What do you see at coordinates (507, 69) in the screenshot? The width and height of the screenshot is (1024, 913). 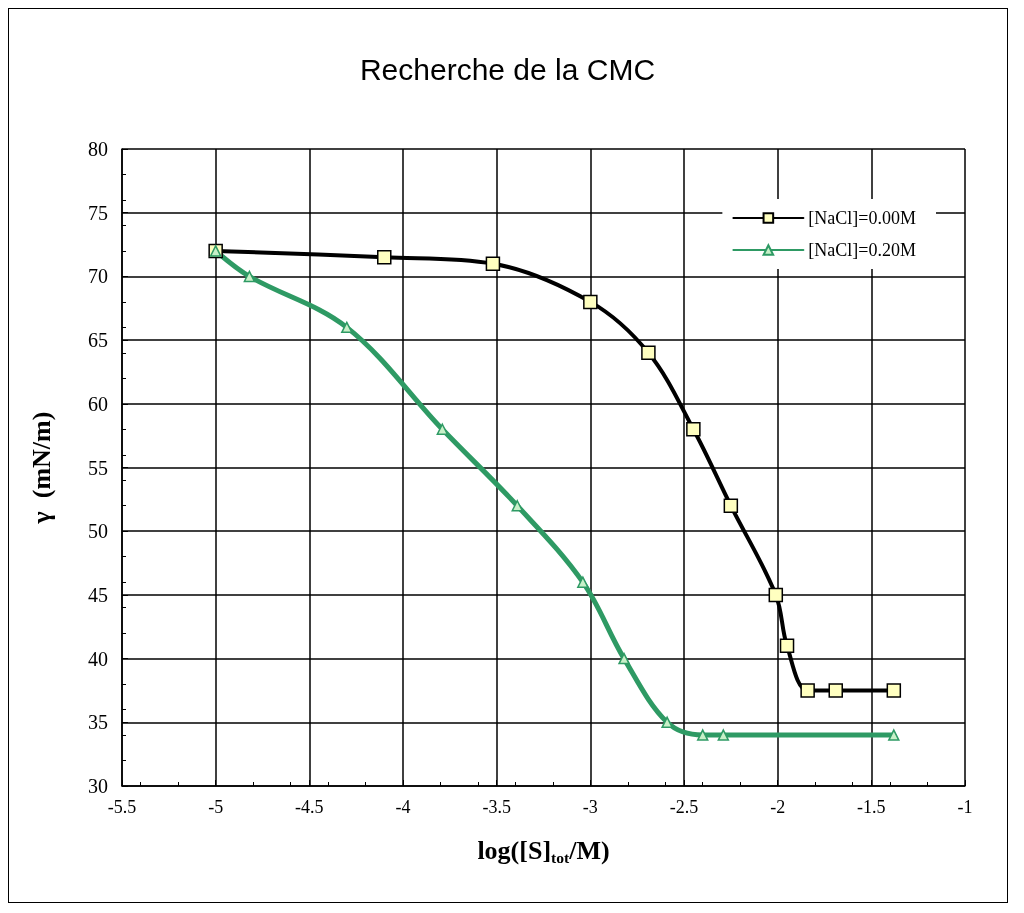 I see `chart-title: Recherche de la CMC` at bounding box center [507, 69].